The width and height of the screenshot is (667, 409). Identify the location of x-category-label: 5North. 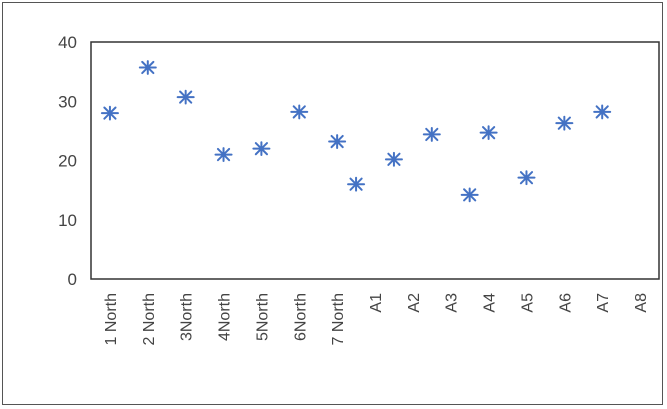
(262, 317).